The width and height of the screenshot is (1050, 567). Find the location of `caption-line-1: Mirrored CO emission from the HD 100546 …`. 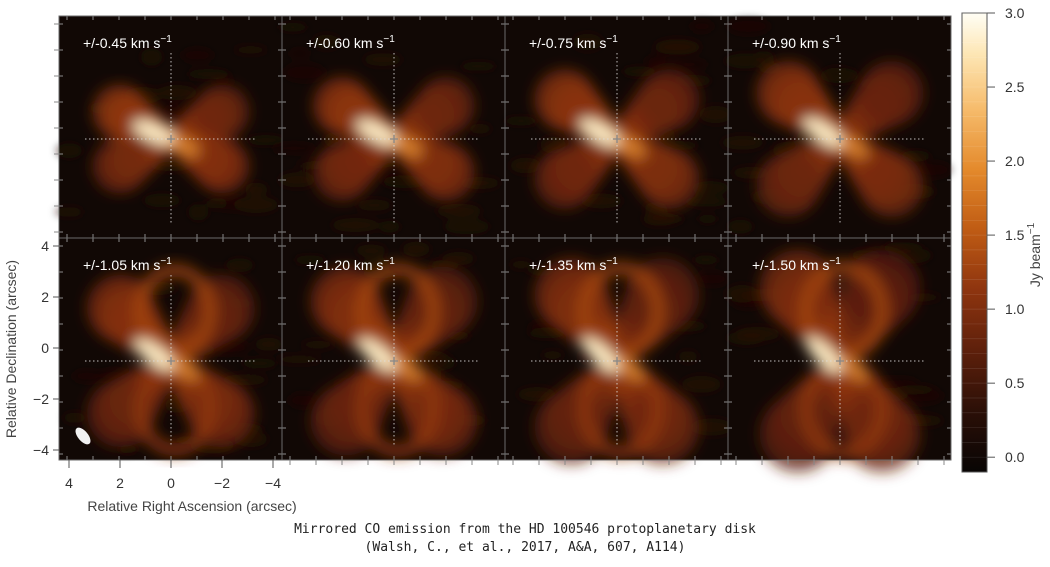

caption-line-1: Mirrored CO emission from the HD 100546 … is located at coordinates (525, 529).